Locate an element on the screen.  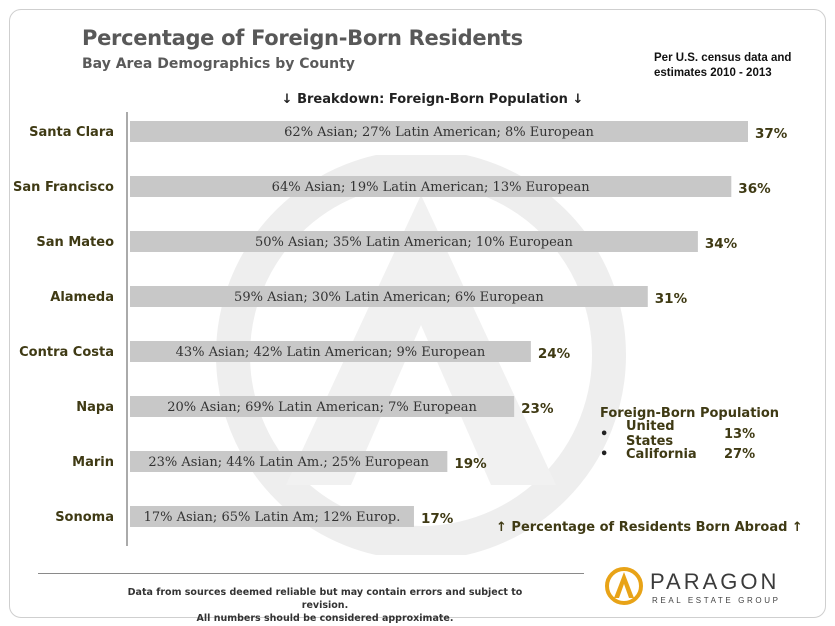
category-label: Alameda is located at coordinates (82, 297).